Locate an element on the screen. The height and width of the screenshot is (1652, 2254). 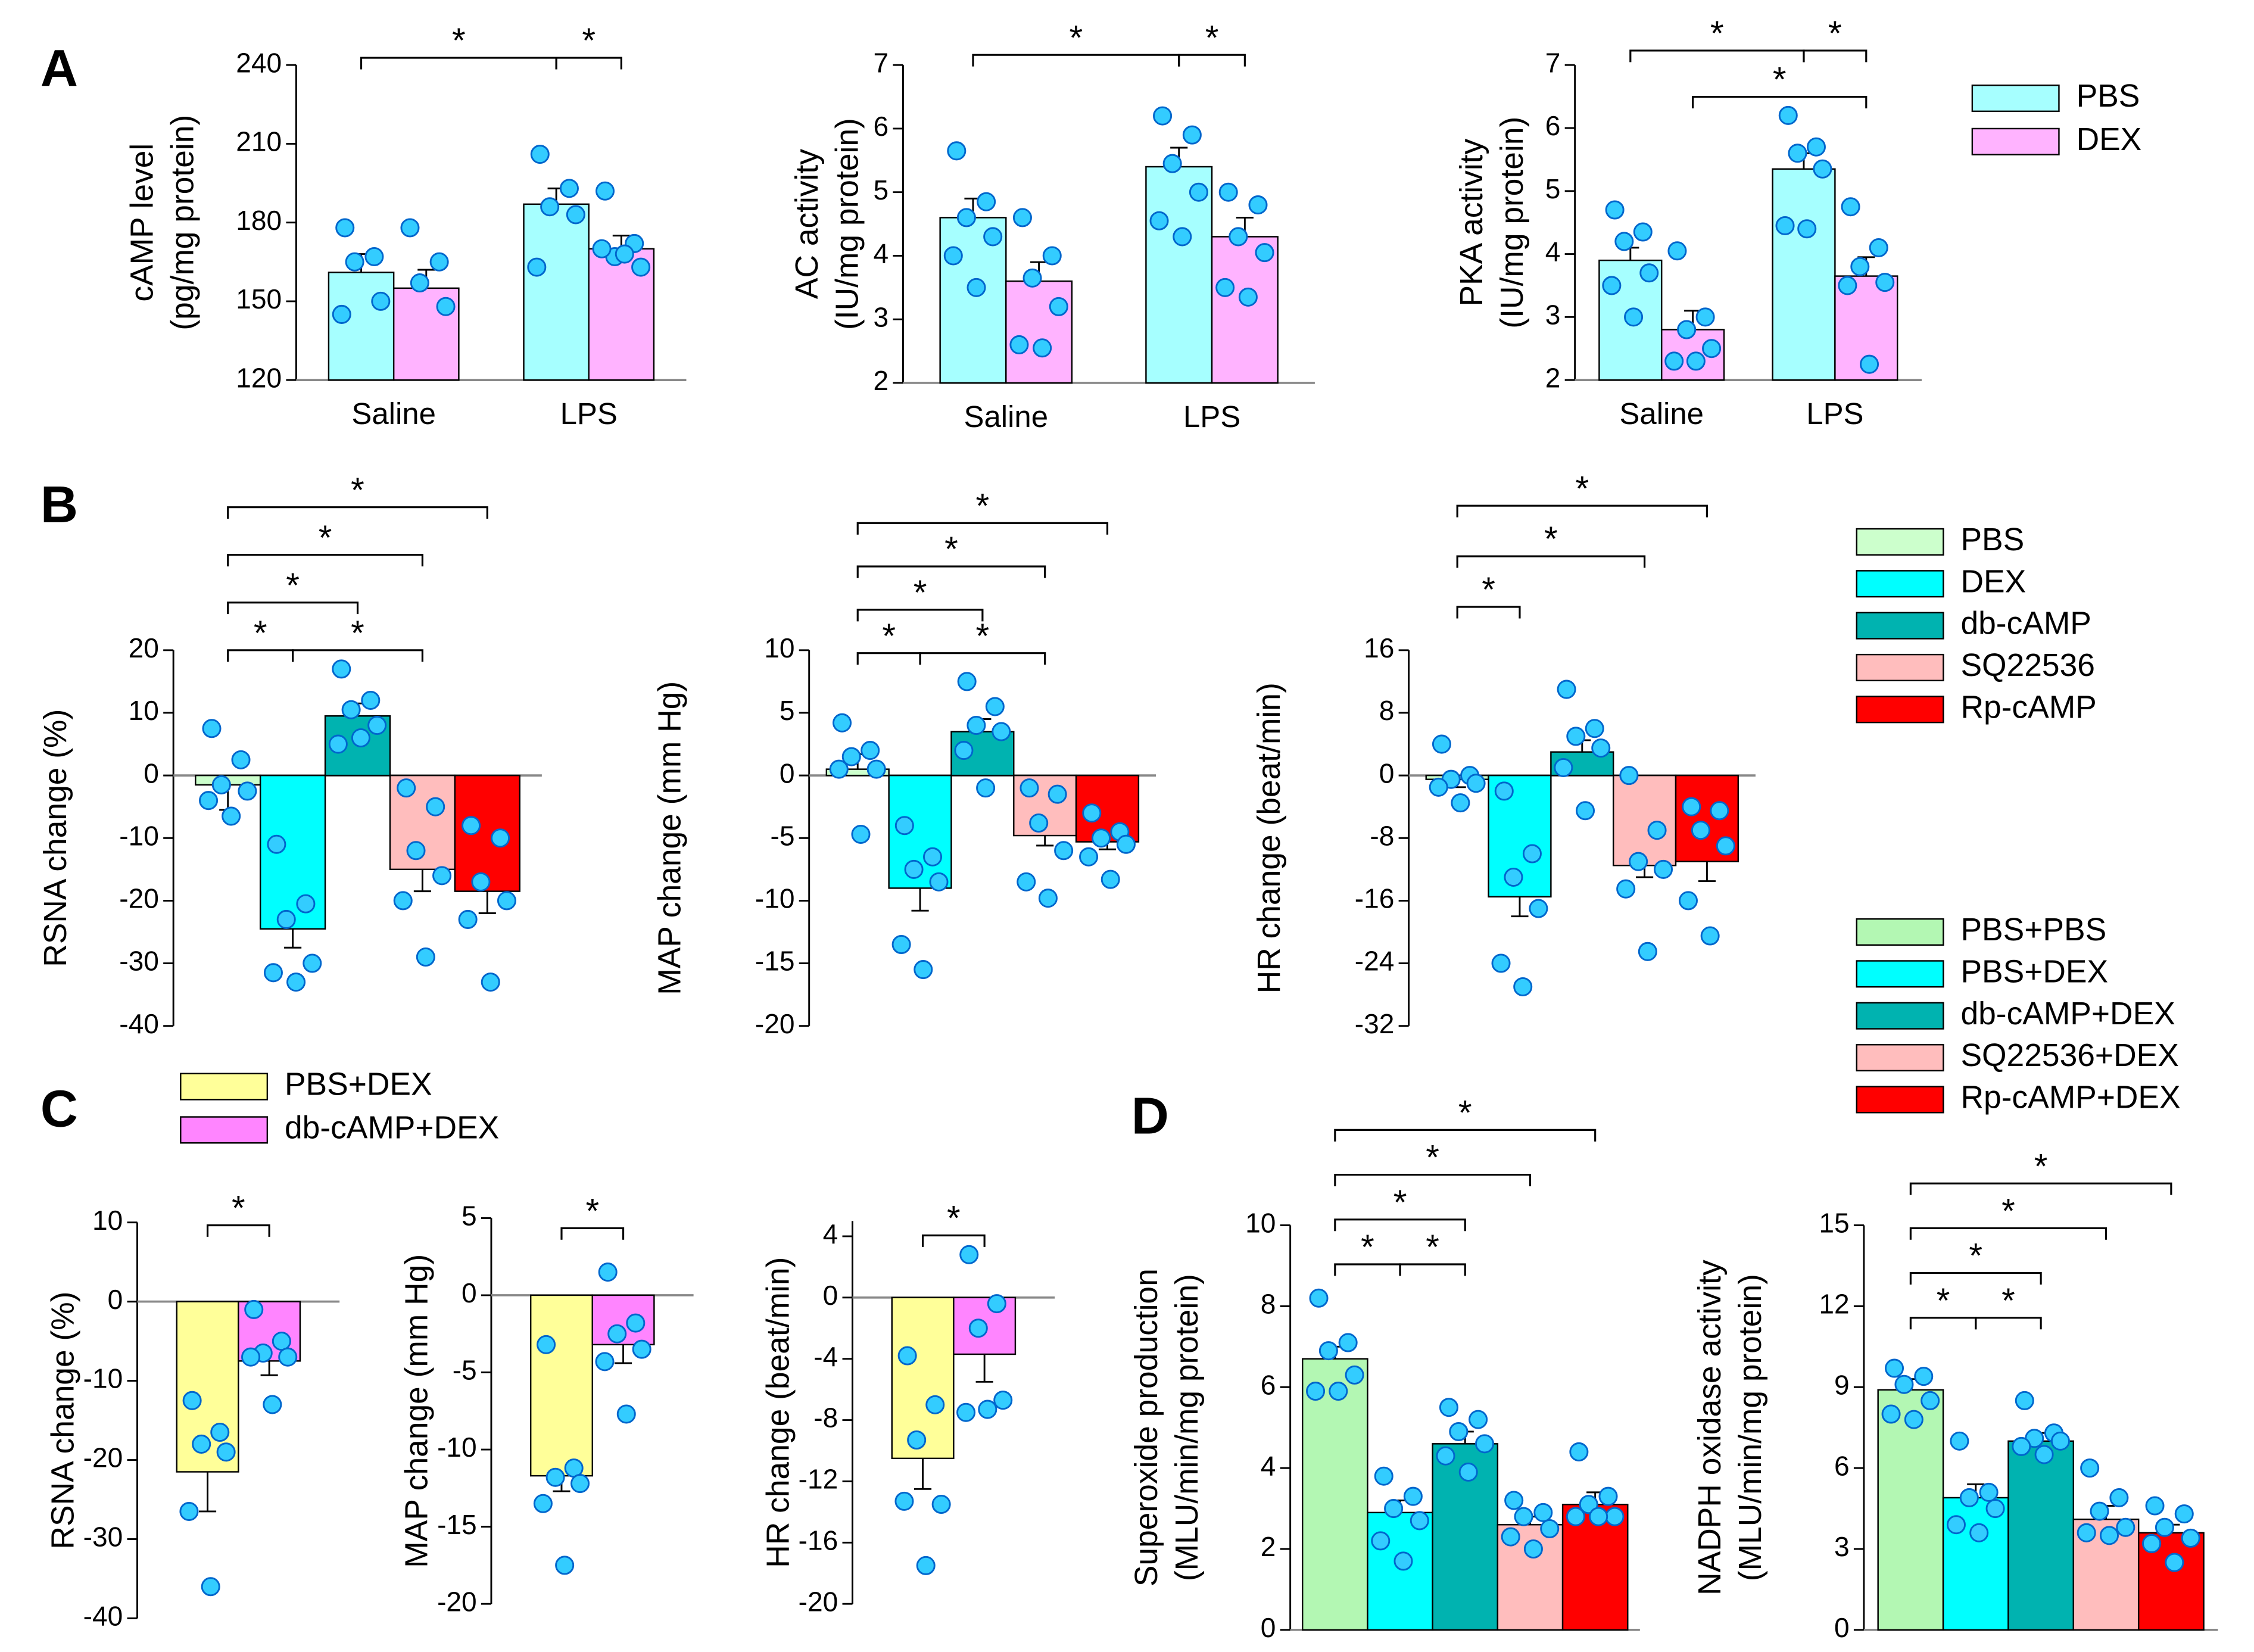
y-axis-label: (pg/mg protein) is located at coordinates (183, 223).